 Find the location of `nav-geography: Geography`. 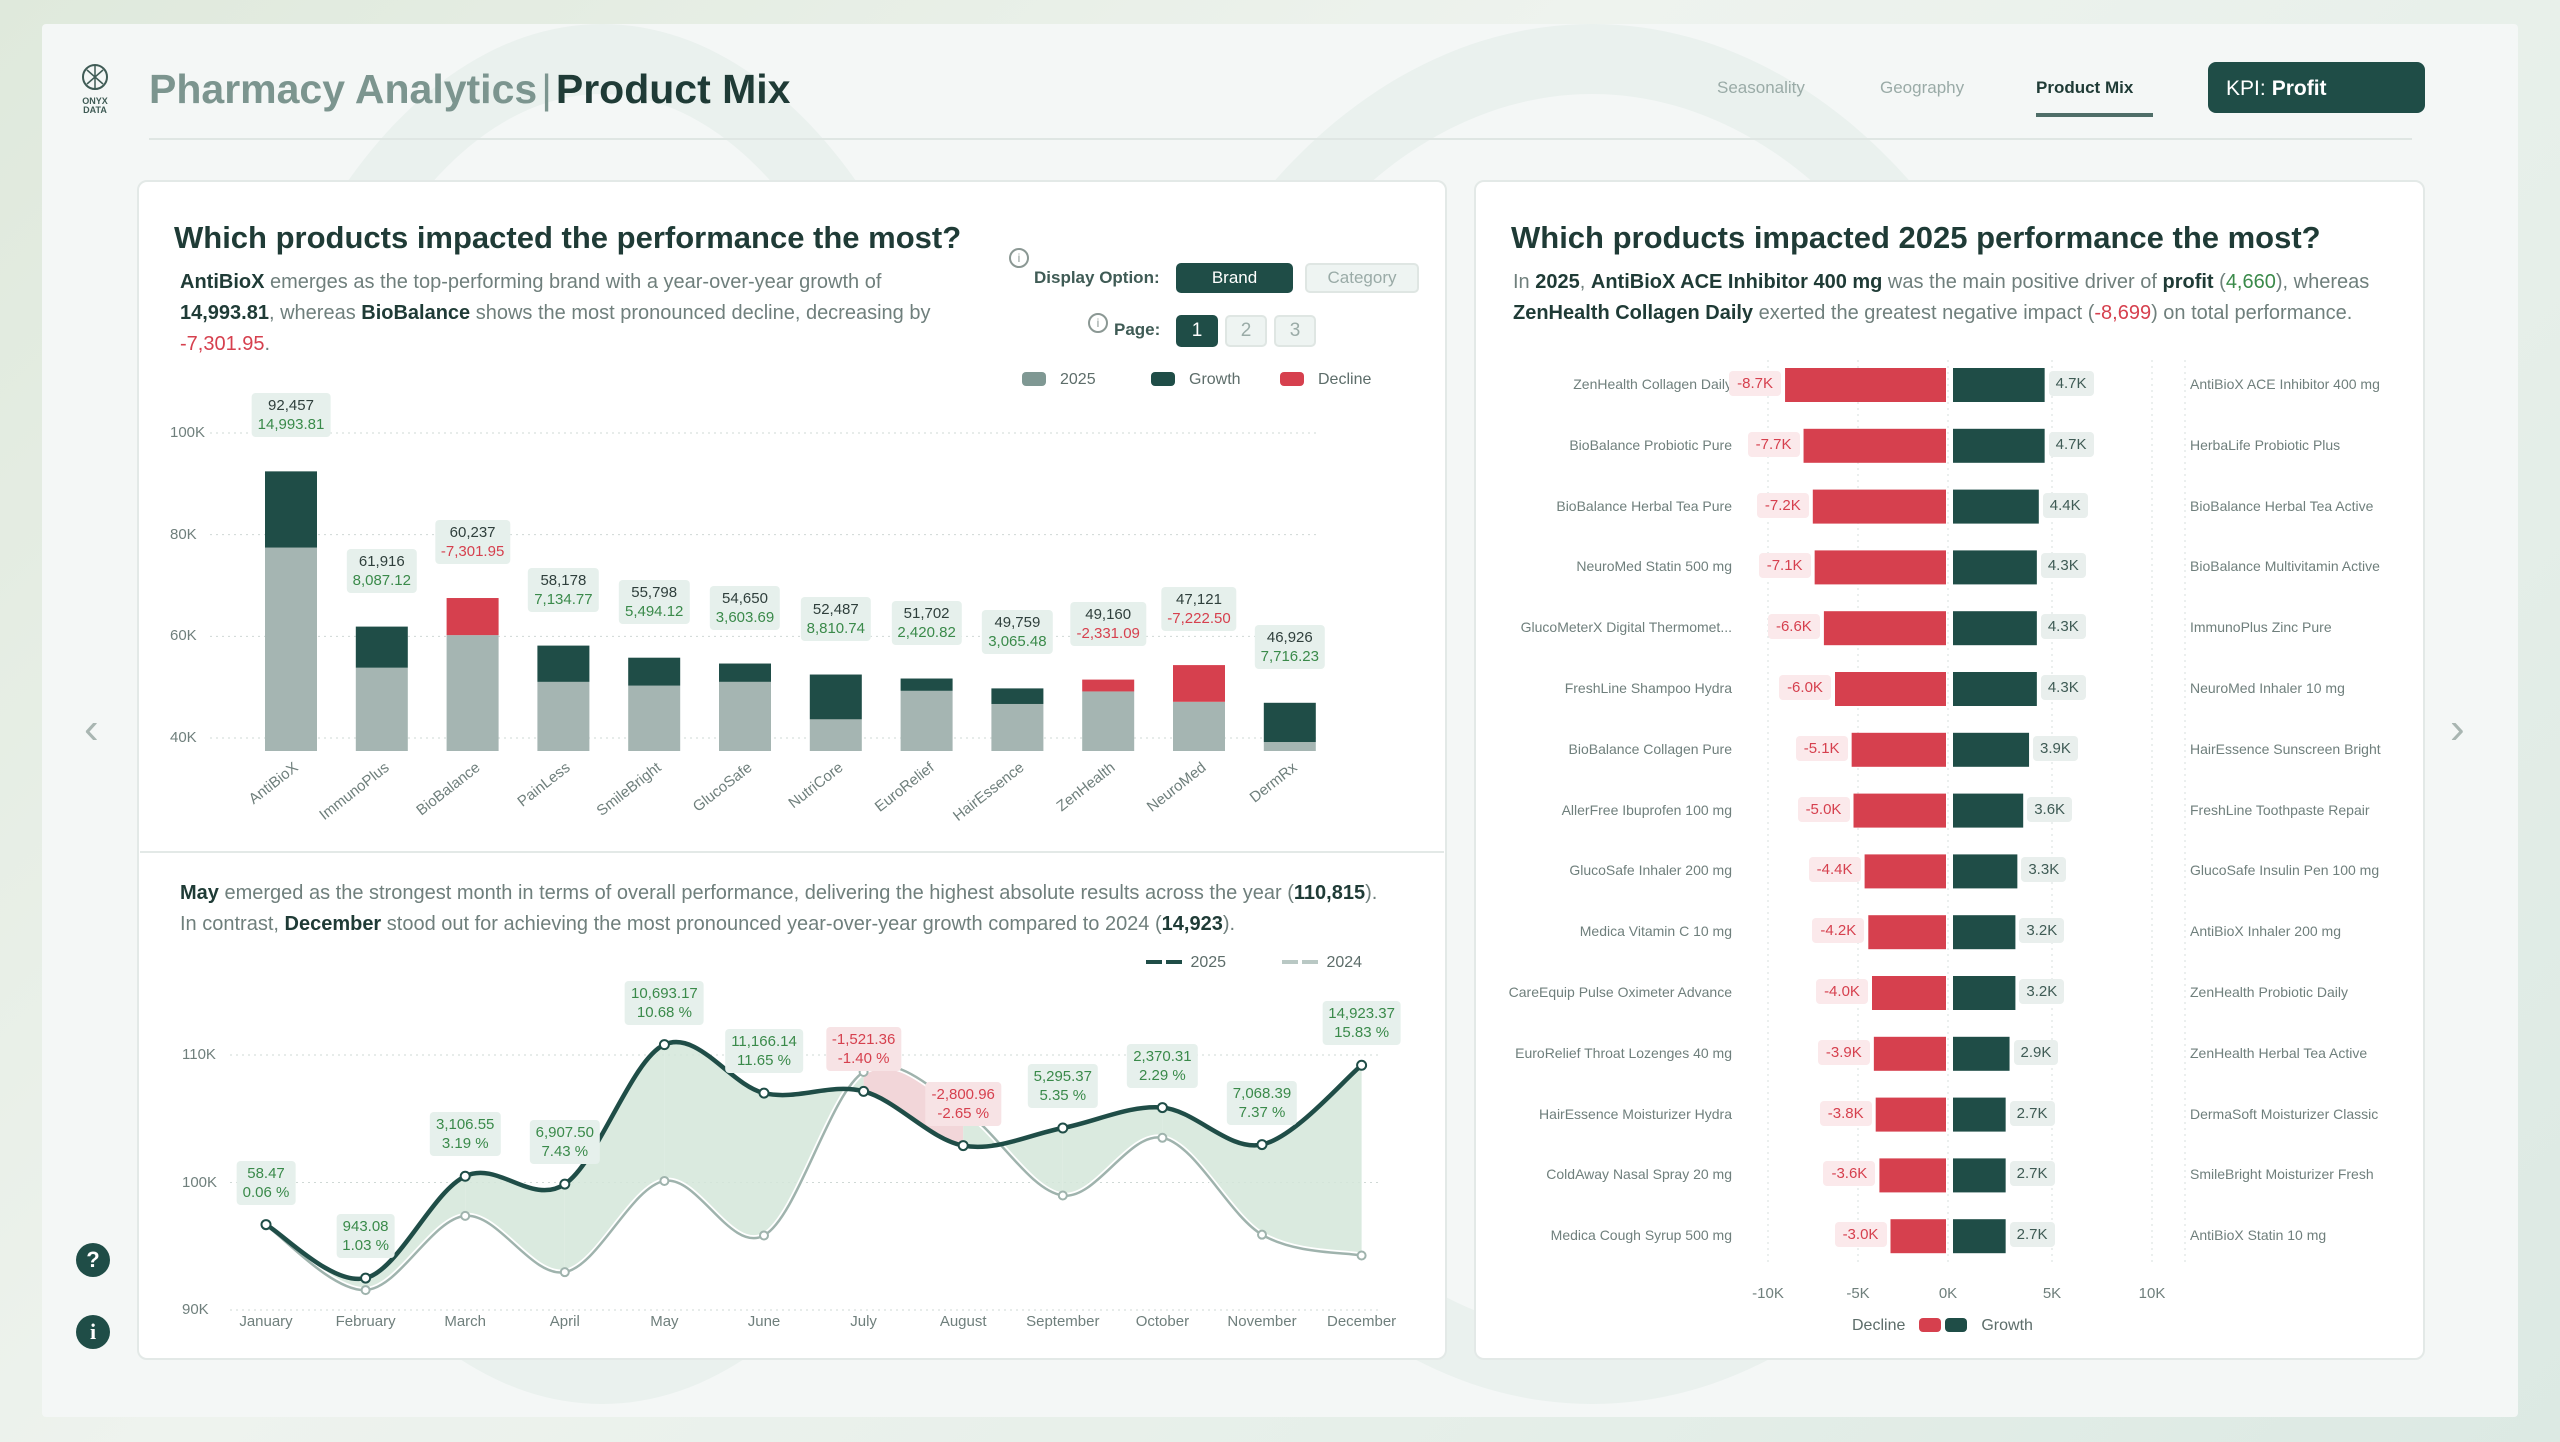

nav-geography: Geography is located at coordinates (1922, 87).